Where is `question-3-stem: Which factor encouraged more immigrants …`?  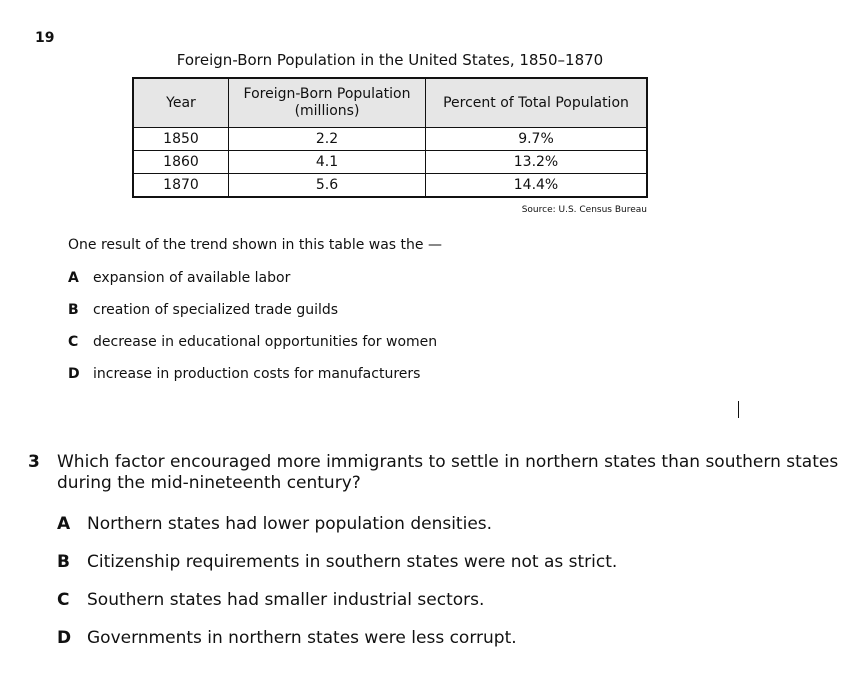 question-3-stem: Which factor encouraged more immigrants … is located at coordinates (448, 472).